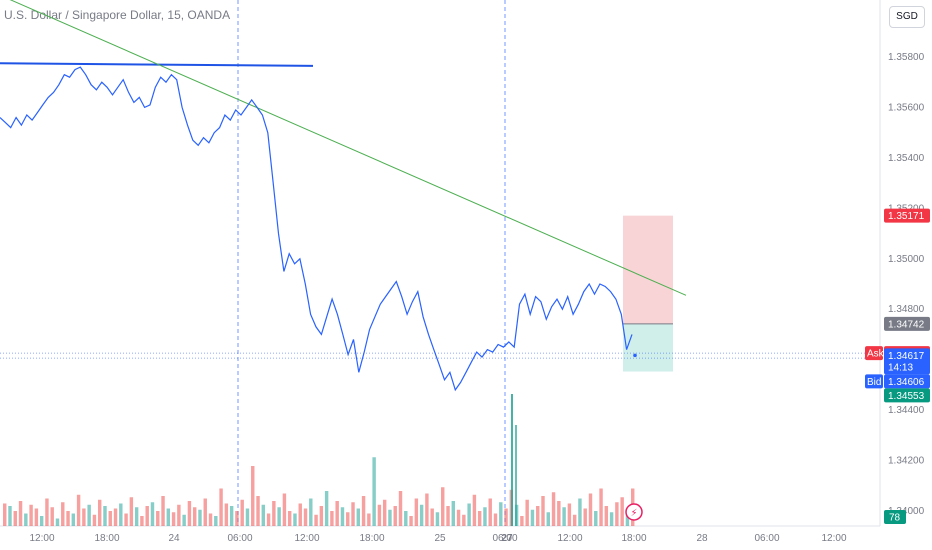 The height and width of the screenshot is (550, 932). What do you see at coordinates (906, 356) in the screenshot?
I see `last-price-text: 1.34617` at bounding box center [906, 356].